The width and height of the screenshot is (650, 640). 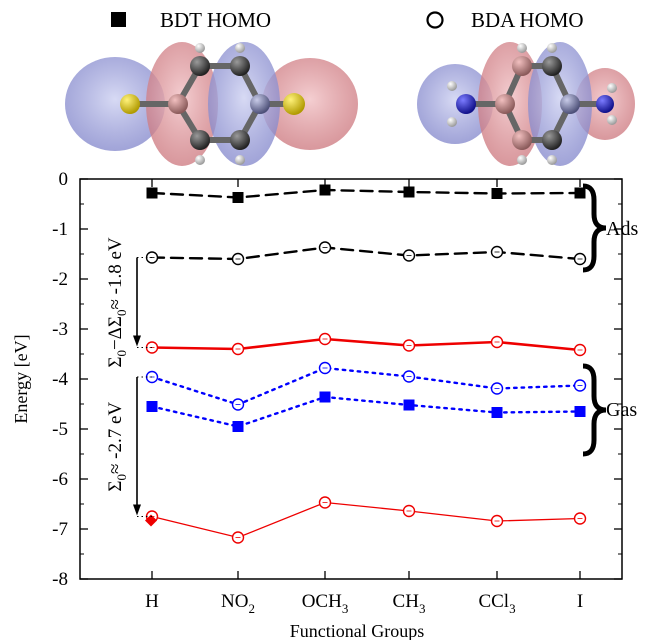 What do you see at coordinates (347, 20) in the screenshot?
I see `legend: BDT HOMO BDA HOMO` at bounding box center [347, 20].